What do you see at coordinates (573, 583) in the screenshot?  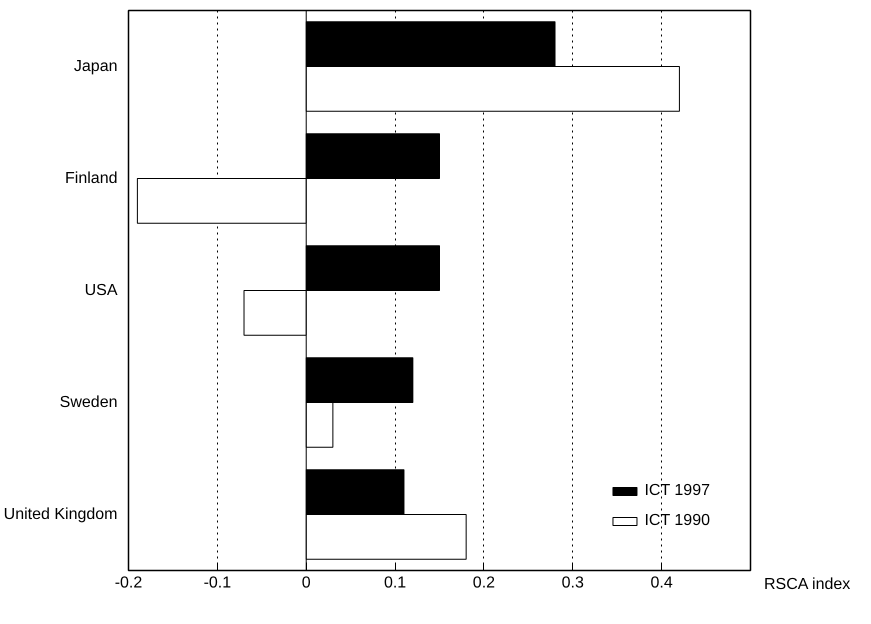 I see `x-tick-label: 0.3` at bounding box center [573, 583].